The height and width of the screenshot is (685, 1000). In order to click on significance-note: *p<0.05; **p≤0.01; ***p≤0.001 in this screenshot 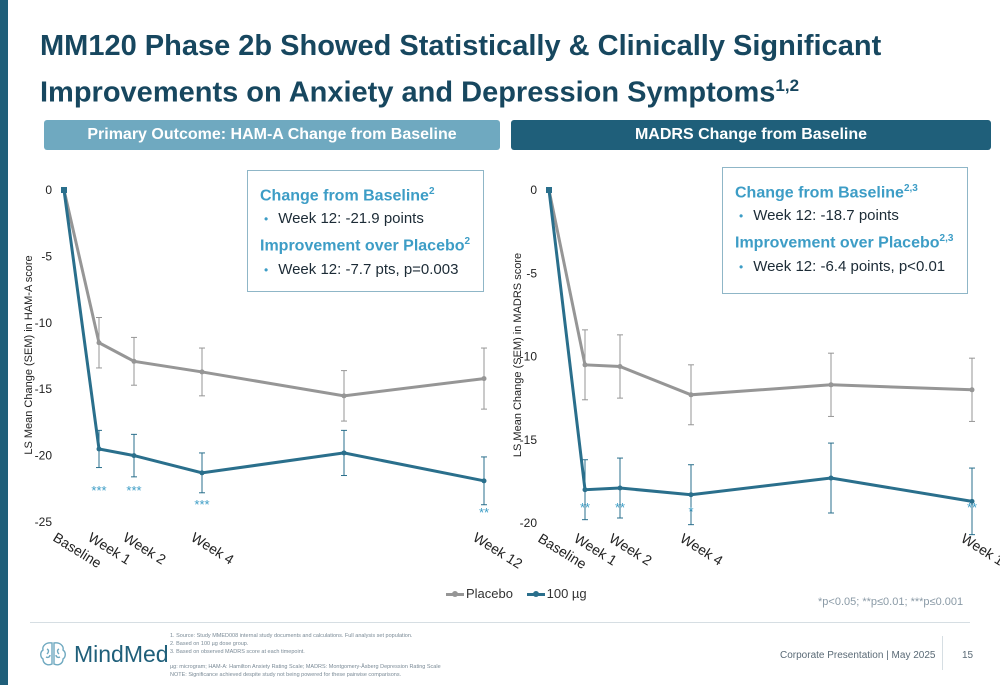, I will do `click(891, 602)`.